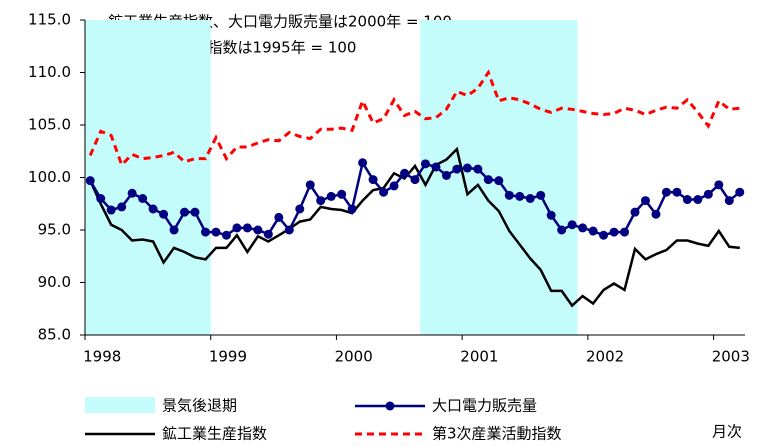  I want to click on frequency-label: 月次, so click(727, 432).